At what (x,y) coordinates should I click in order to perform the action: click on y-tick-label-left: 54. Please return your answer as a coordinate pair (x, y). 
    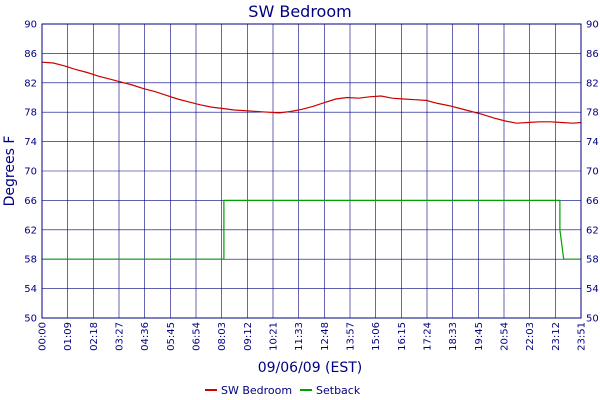
    Looking at the image, I should click on (30, 289).